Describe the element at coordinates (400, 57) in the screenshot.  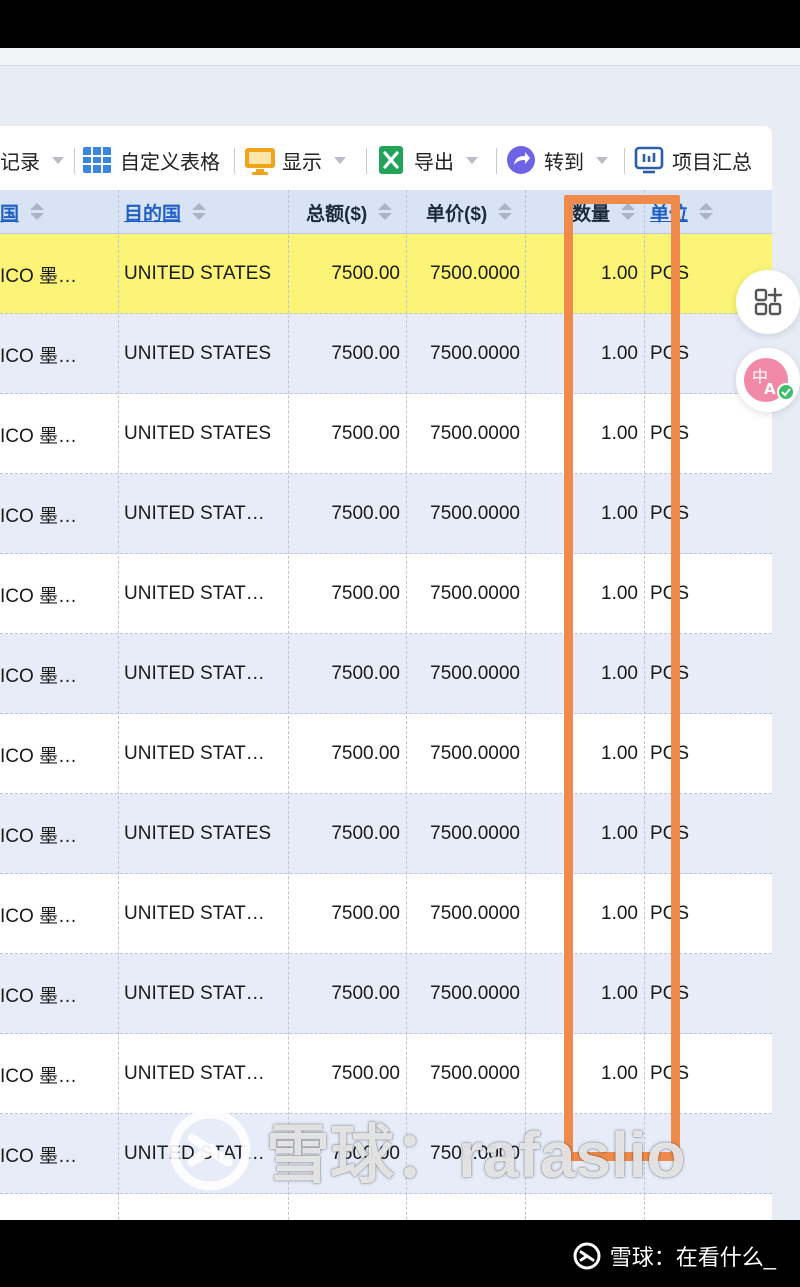
I see `window-top-strip` at that location.